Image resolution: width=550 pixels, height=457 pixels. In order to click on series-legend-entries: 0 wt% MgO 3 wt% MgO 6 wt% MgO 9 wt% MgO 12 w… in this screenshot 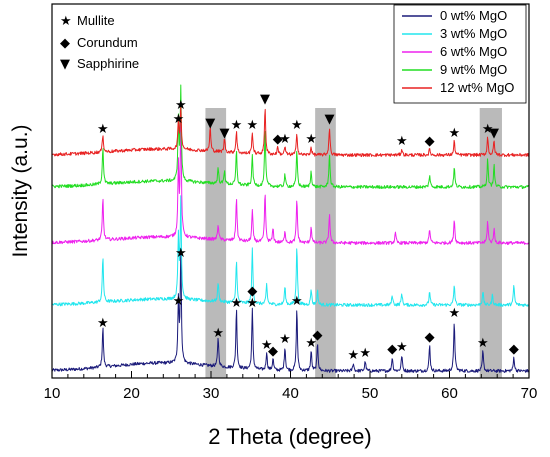, I will do `click(458, 51)`.